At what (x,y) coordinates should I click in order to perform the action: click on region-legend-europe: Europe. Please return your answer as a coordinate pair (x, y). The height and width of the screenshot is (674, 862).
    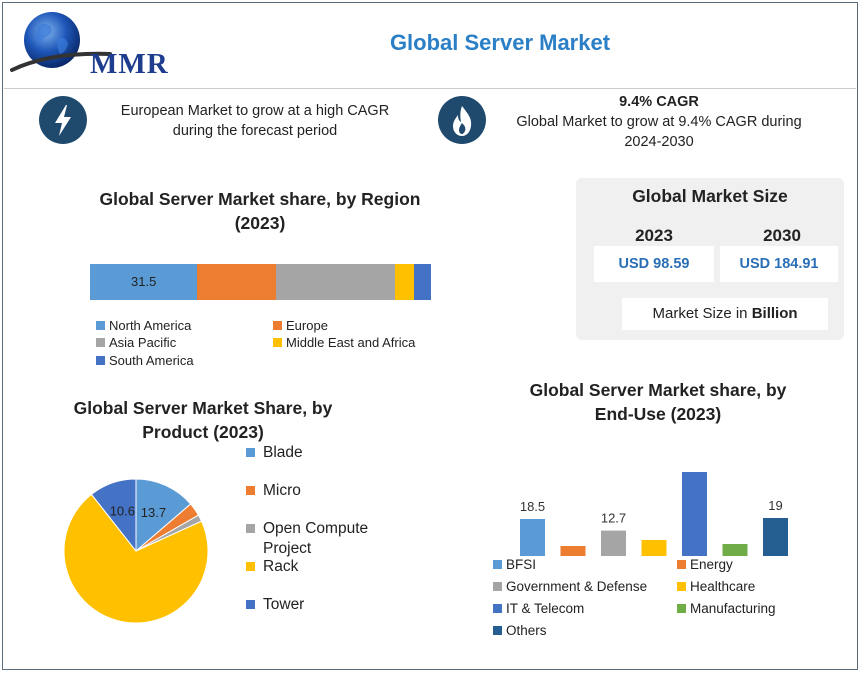
    Looking at the image, I should click on (300, 325).